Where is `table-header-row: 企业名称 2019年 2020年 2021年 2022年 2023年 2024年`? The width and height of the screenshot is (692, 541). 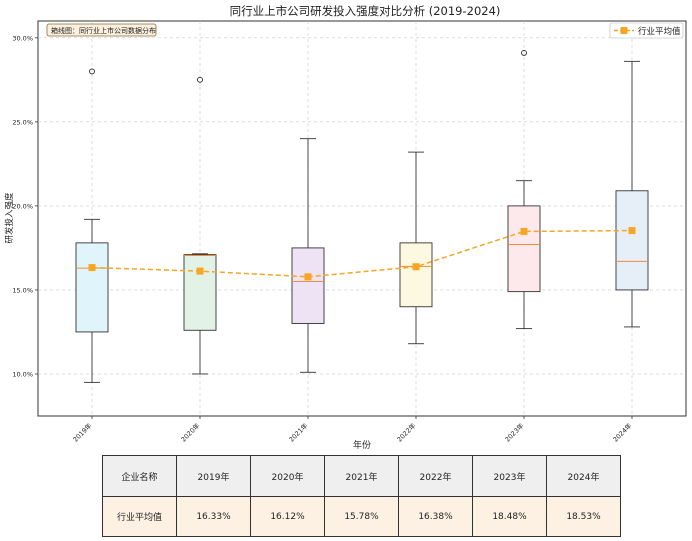
table-header-row: 企业名称 2019年 2020年 2021年 2022年 2023年 2024年 is located at coordinates (361, 476).